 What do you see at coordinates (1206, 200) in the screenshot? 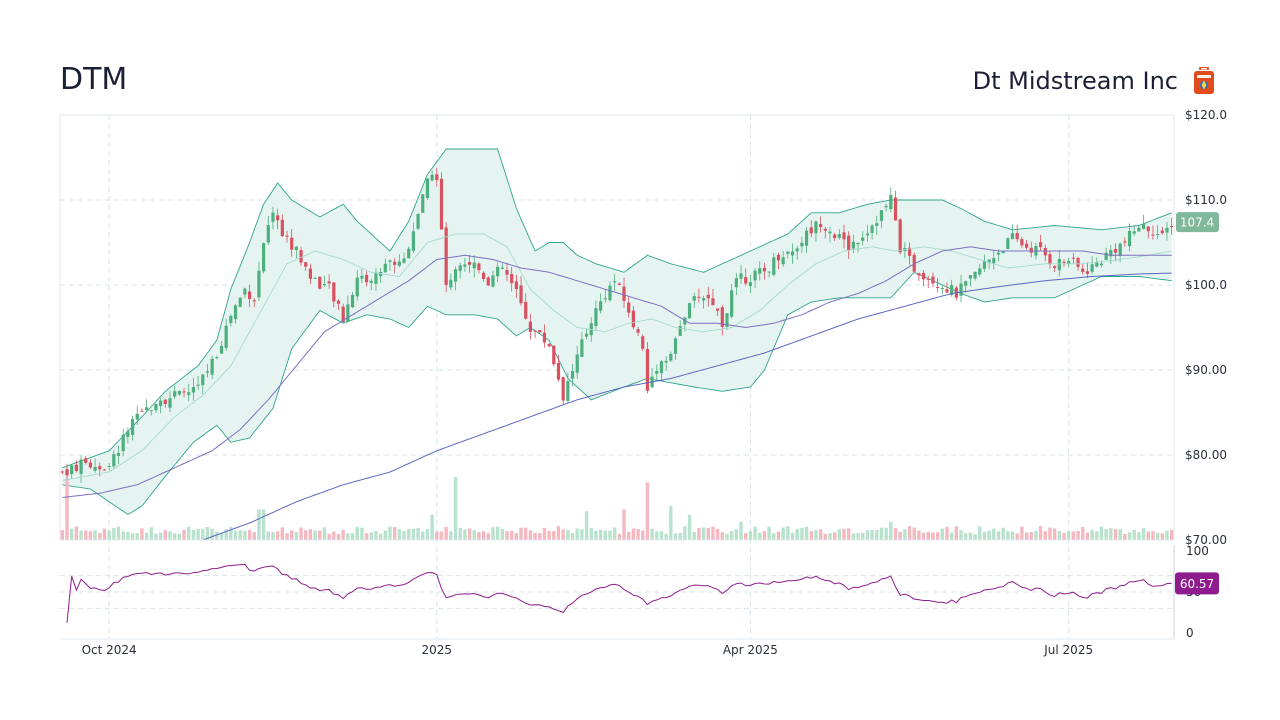
I see `price-tick-label: $110.0` at bounding box center [1206, 200].